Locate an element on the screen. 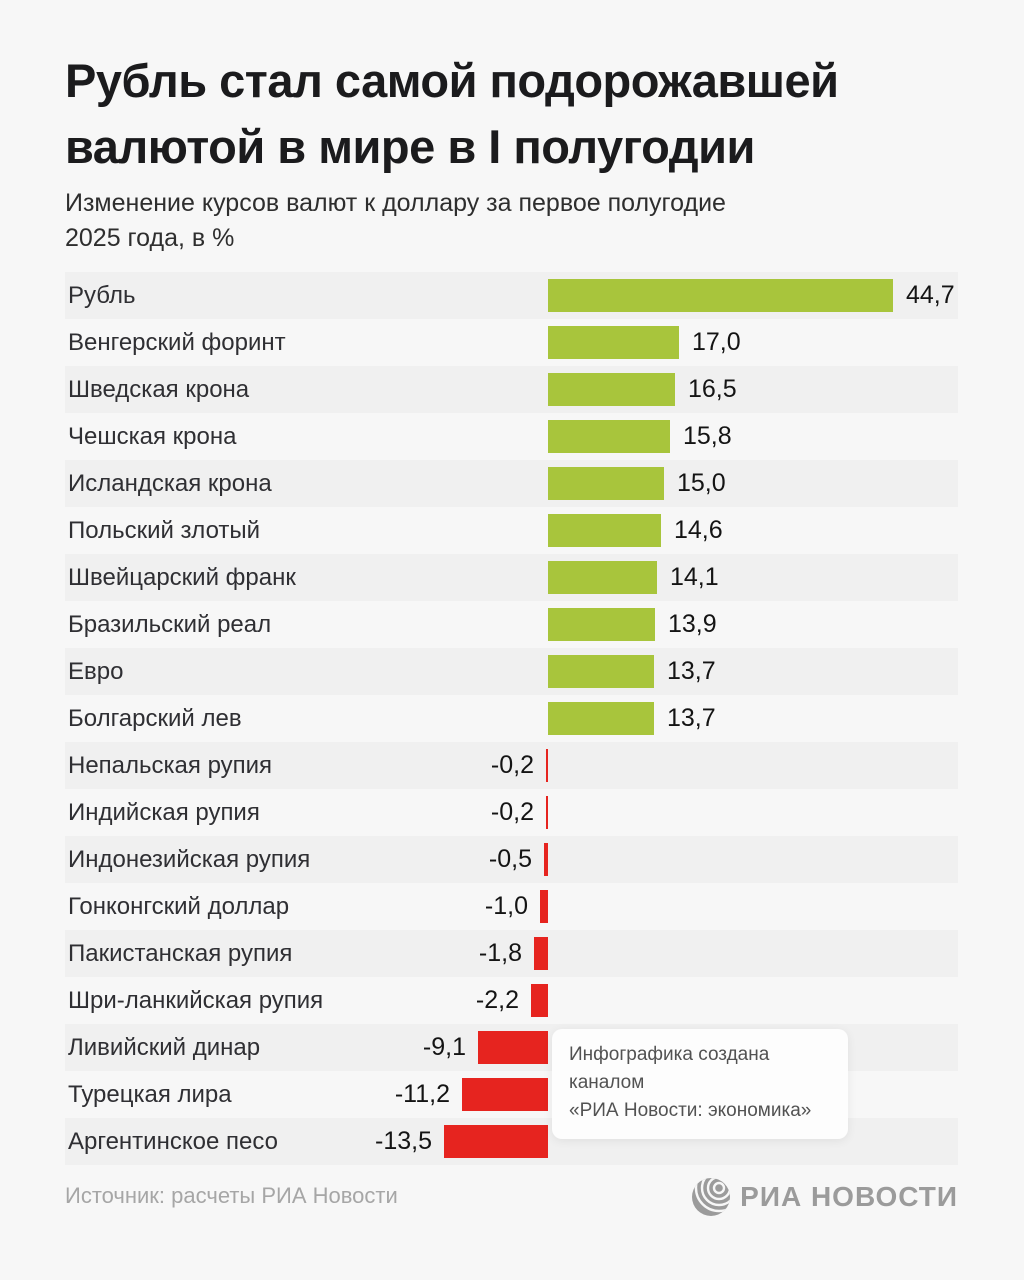 The width and height of the screenshot is (1024, 1280). row-label: Индийская рупия is located at coordinates (164, 812).